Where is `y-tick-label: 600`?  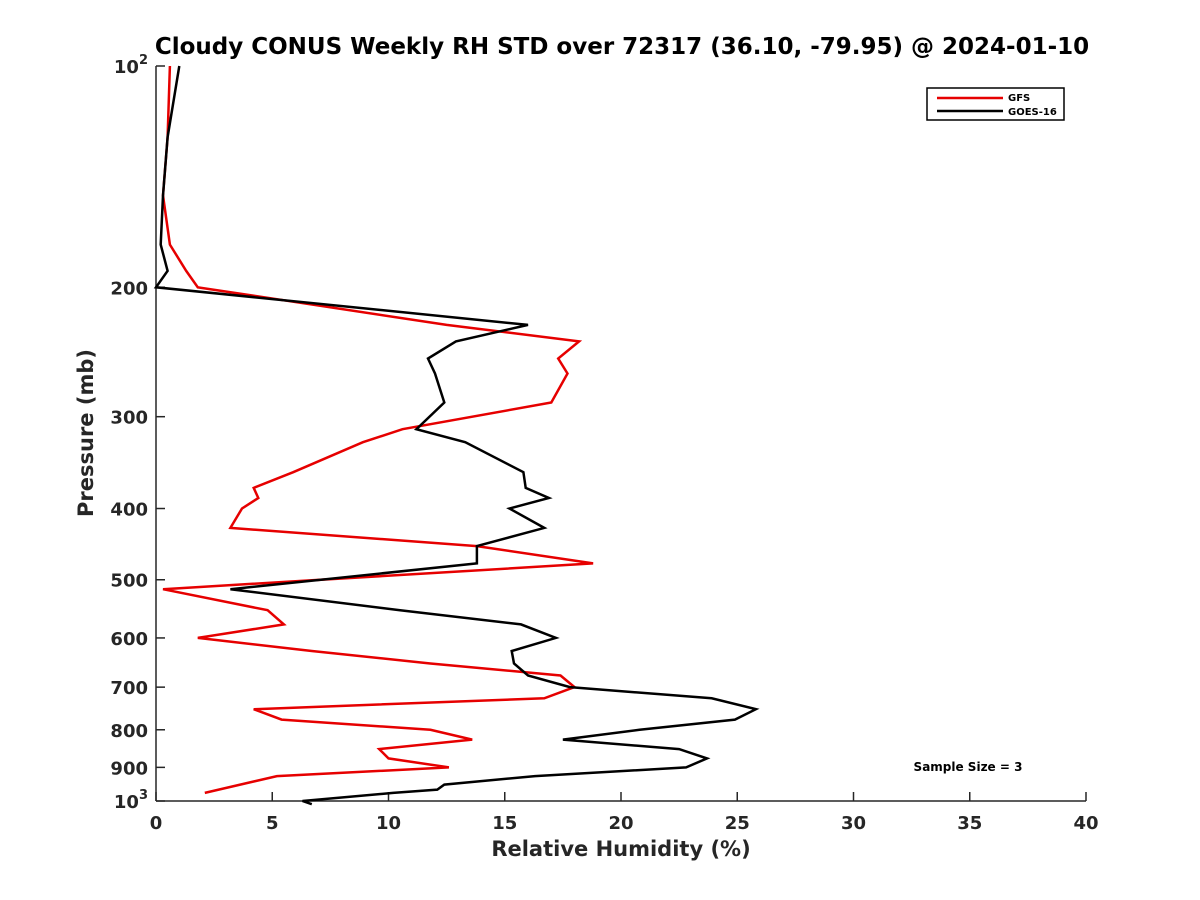
y-tick-label: 600 is located at coordinates (129, 639).